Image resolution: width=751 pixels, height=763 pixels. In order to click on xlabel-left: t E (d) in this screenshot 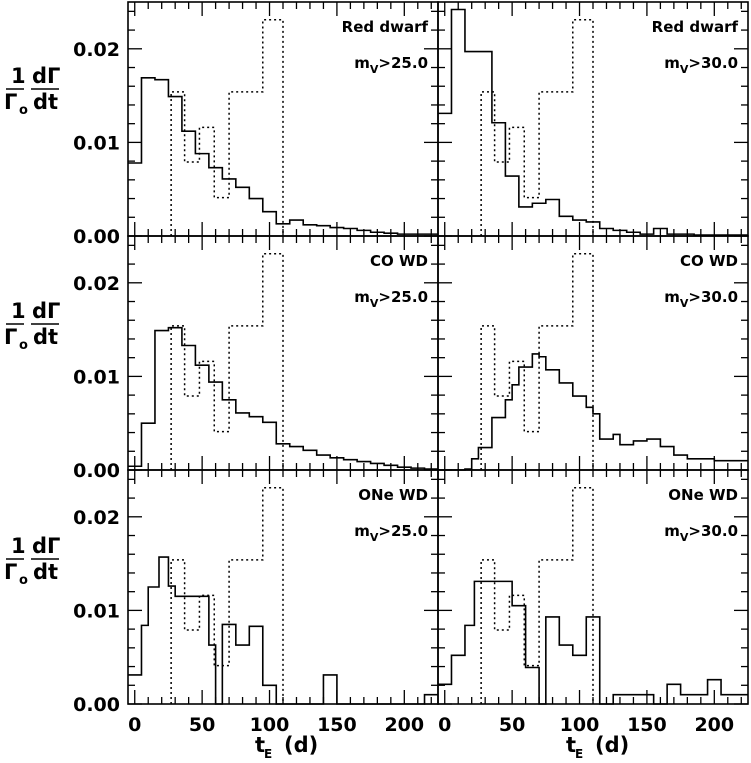, I will do `click(286, 747)`.